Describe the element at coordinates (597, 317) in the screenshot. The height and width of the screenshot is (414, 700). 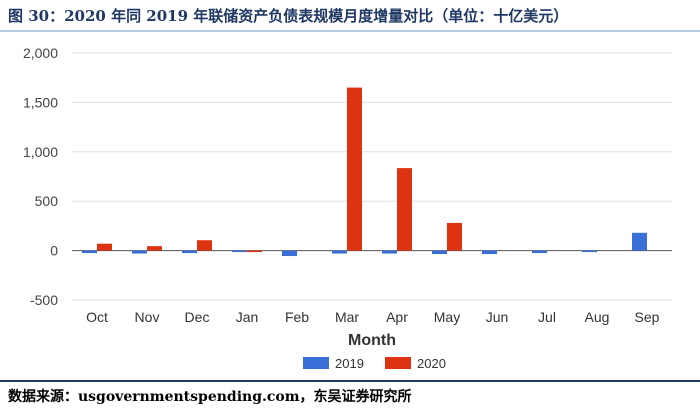
I see `x-tick-label: Aug` at that location.